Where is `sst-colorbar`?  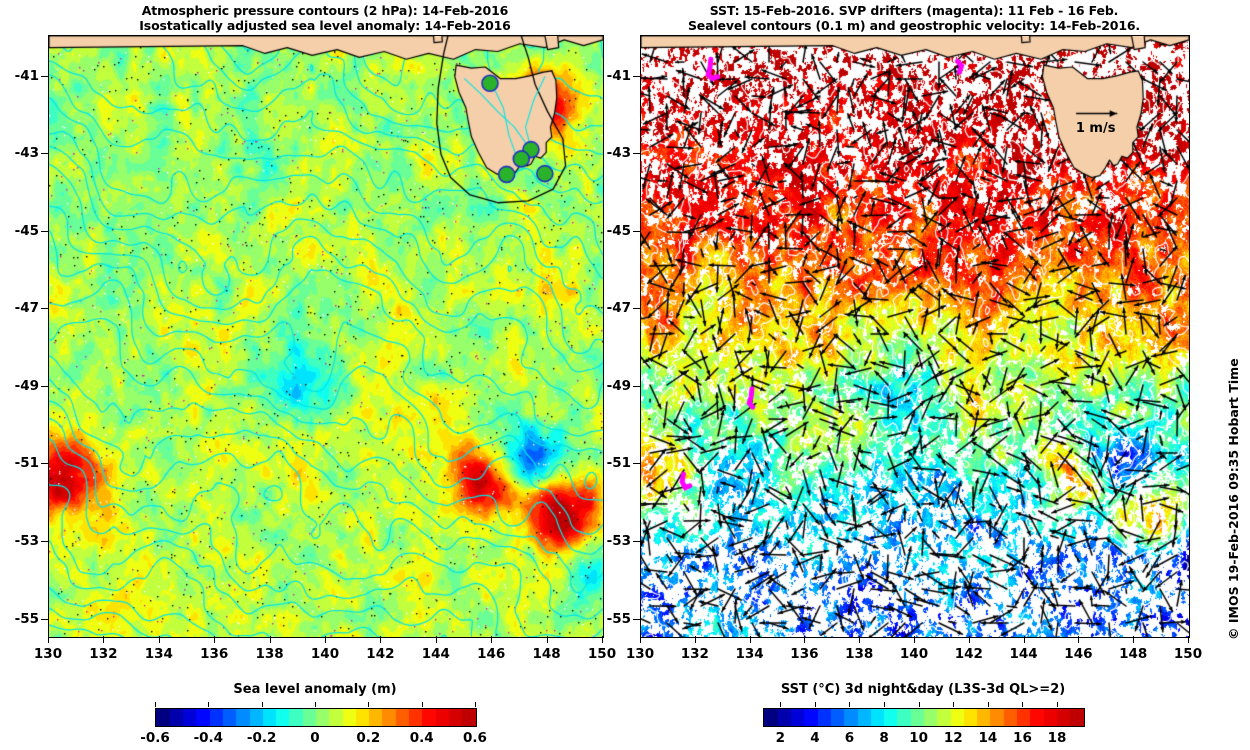 sst-colorbar is located at coordinates (924, 717).